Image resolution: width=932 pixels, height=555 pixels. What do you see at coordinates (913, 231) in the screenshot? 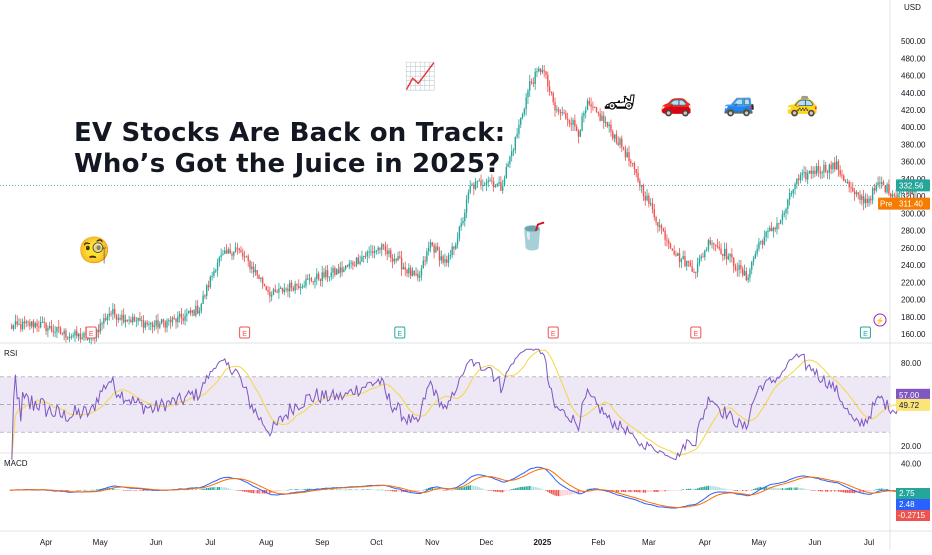
I see `price-tick-label: 280.00` at bounding box center [913, 231].